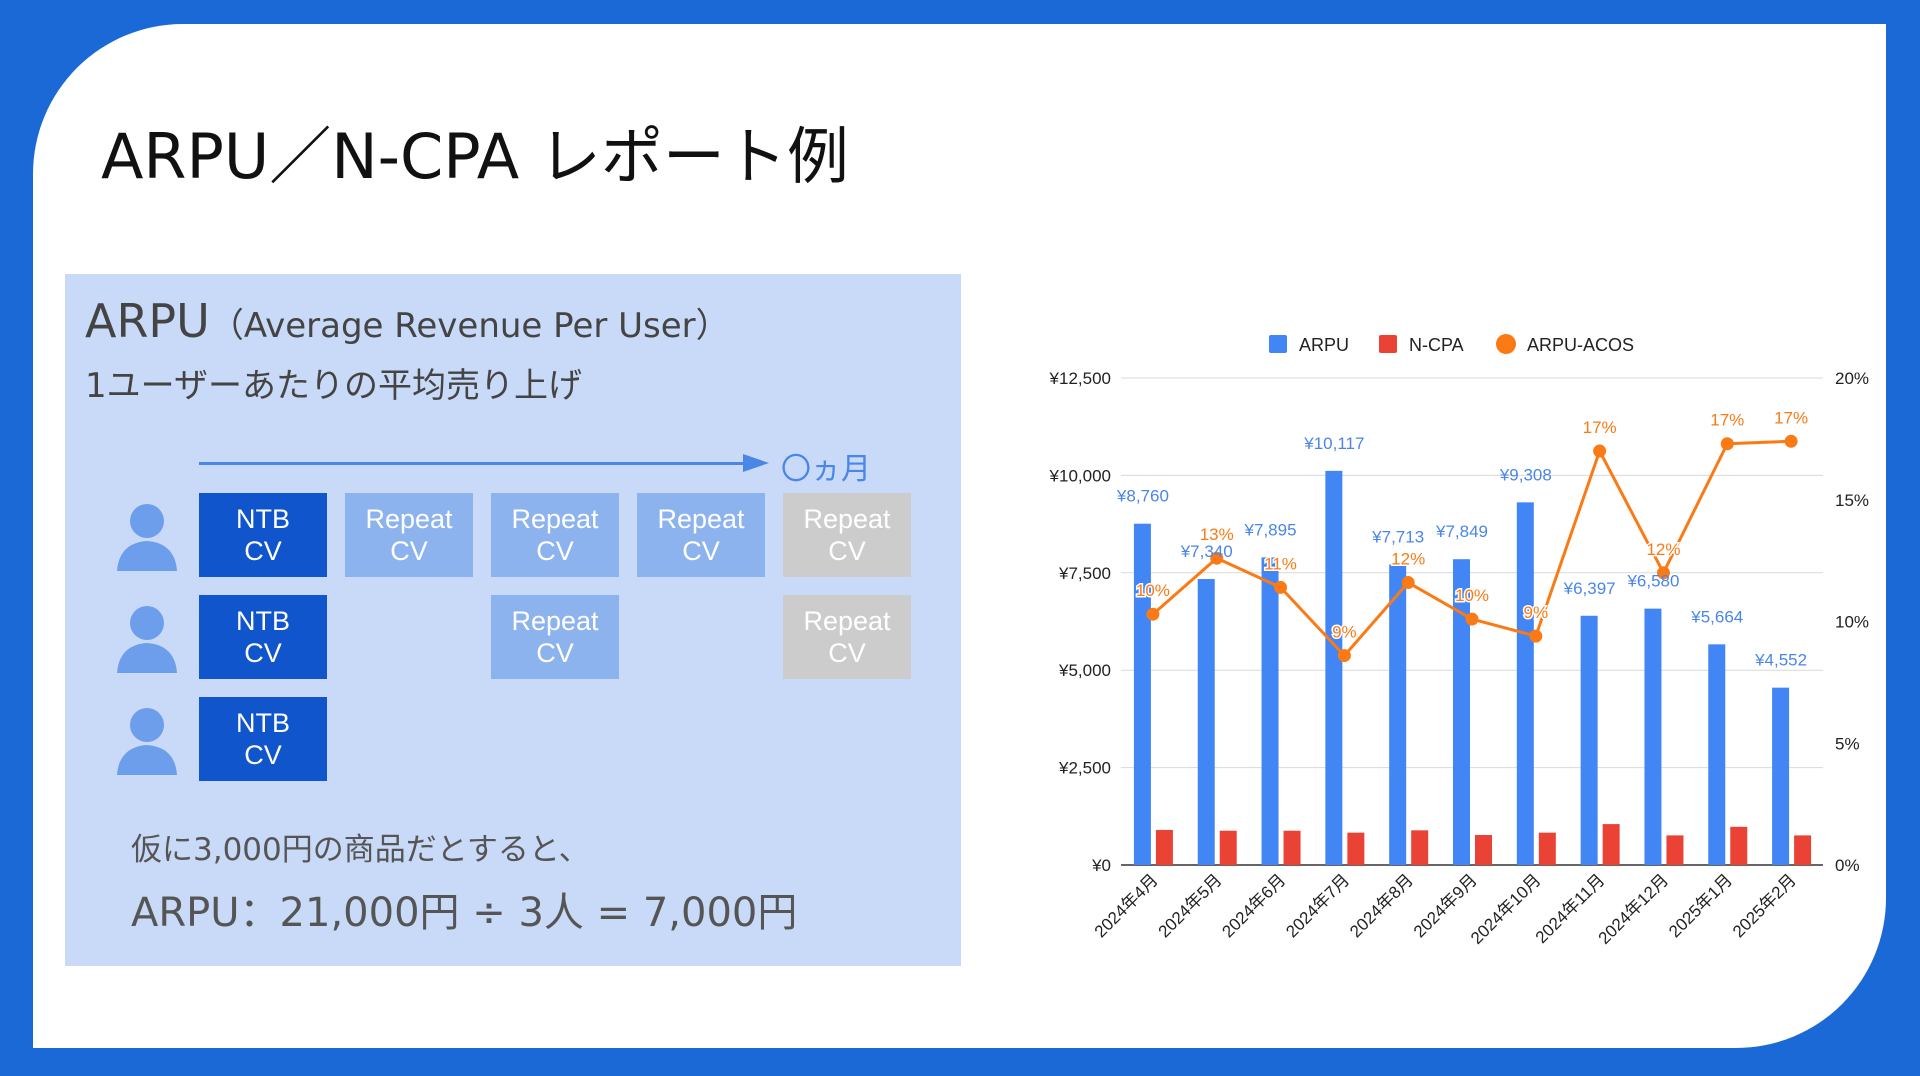 Image resolution: width=1920 pixels, height=1076 pixels. What do you see at coordinates (1317, 905) in the screenshot?
I see `x-tick-label: 2024年7月` at bounding box center [1317, 905].